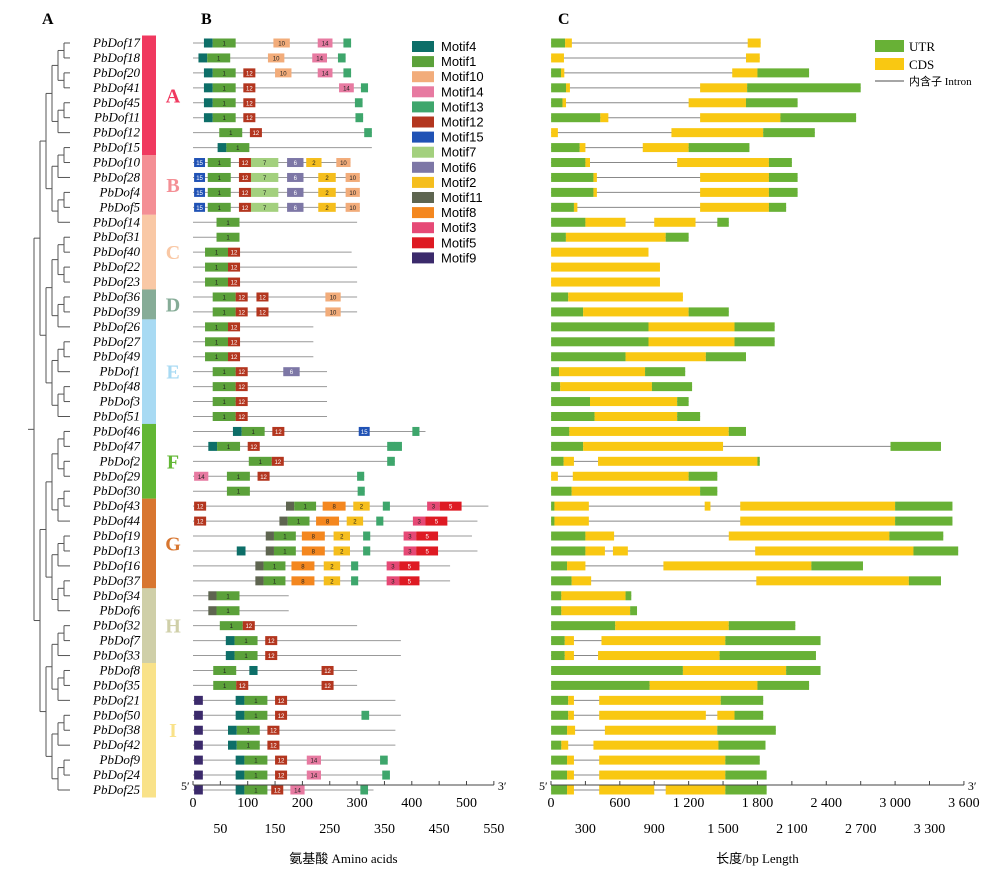 This screenshot has height=877, width=1000. What do you see at coordinates (149, 185) in the screenshot?
I see `group-band-b` at bounding box center [149, 185].